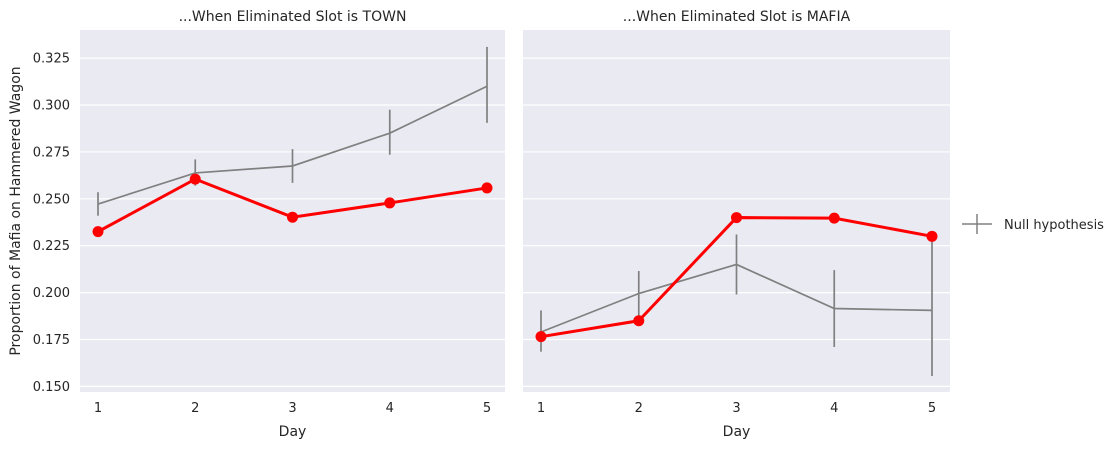 This screenshot has width=1117, height=454. What do you see at coordinates (51, 199) in the screenshot?
I see `y-tick-label: 0.250` at bounding box center [51, 199].